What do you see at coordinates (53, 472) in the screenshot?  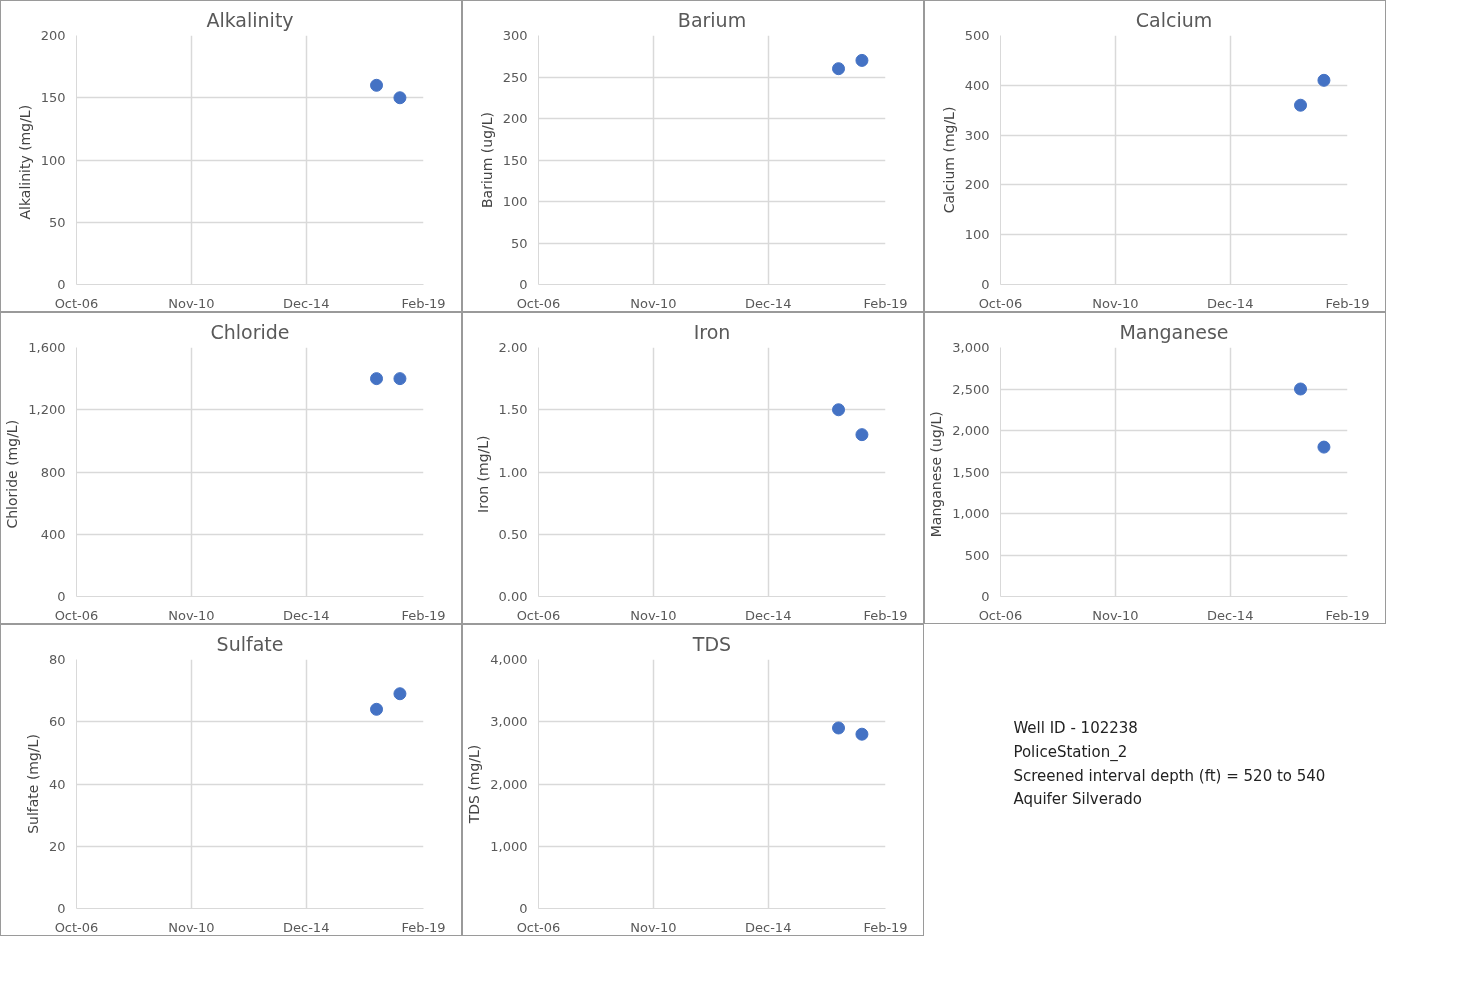 I see `y-tick-label: 800` at bounding box center [53, 472].